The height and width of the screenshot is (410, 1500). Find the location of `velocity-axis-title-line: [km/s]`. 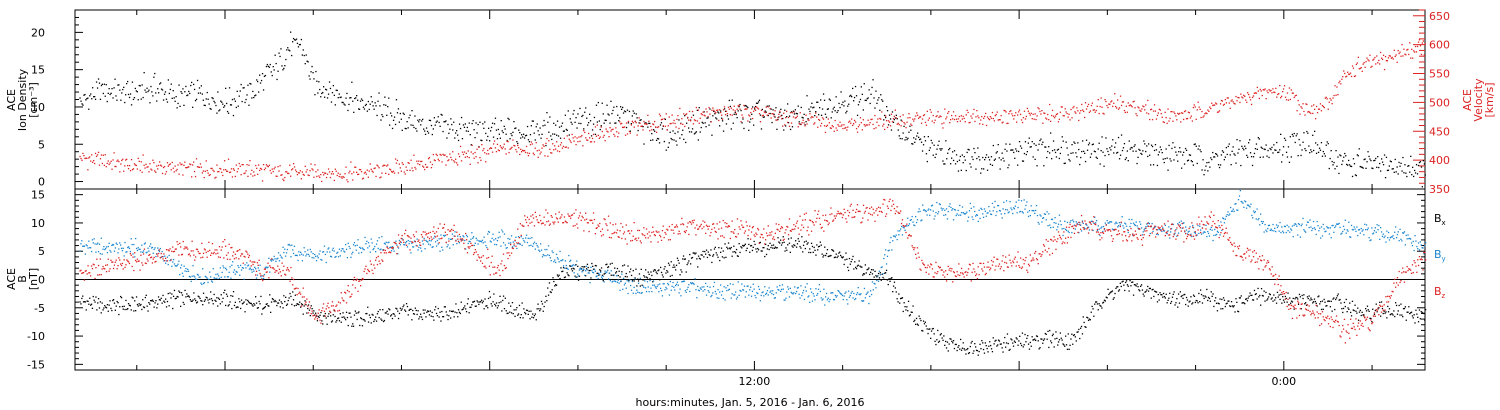

velocity-axis-title-line: [km/s] is located at coordinates (1489, 99).